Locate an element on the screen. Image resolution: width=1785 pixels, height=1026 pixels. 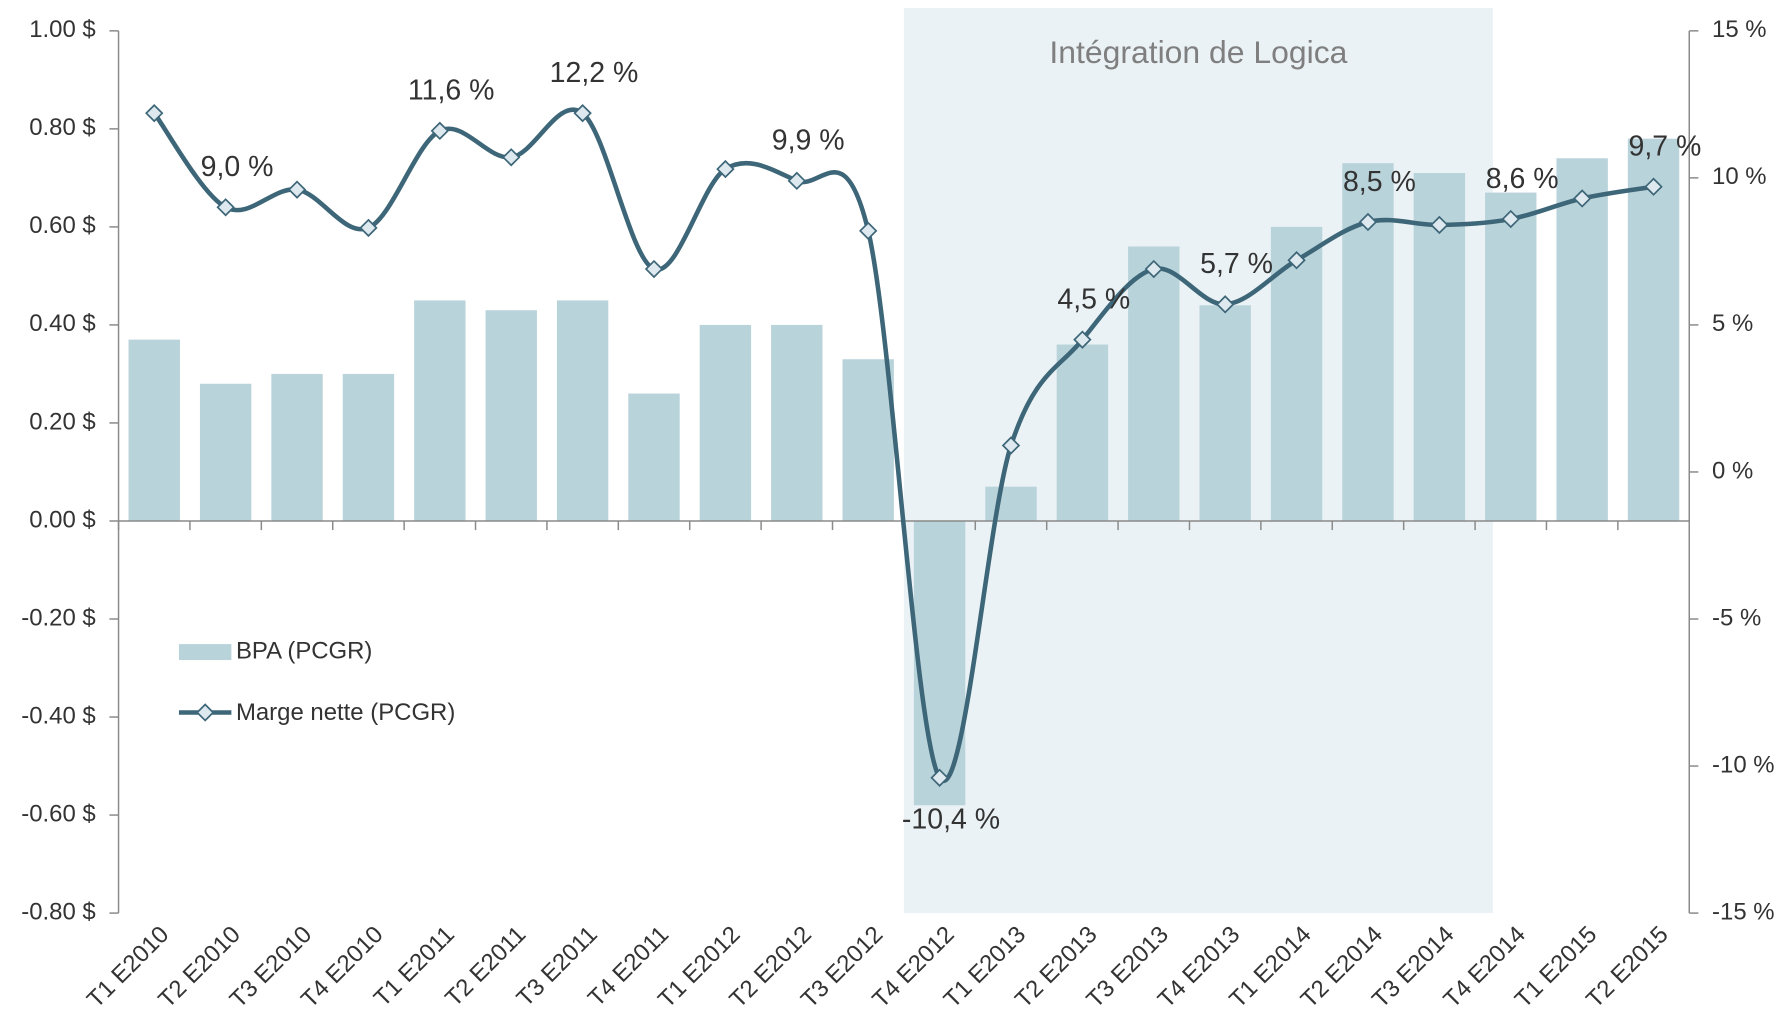
data-label: 9,7 % is located at coordinates (1665, 146).